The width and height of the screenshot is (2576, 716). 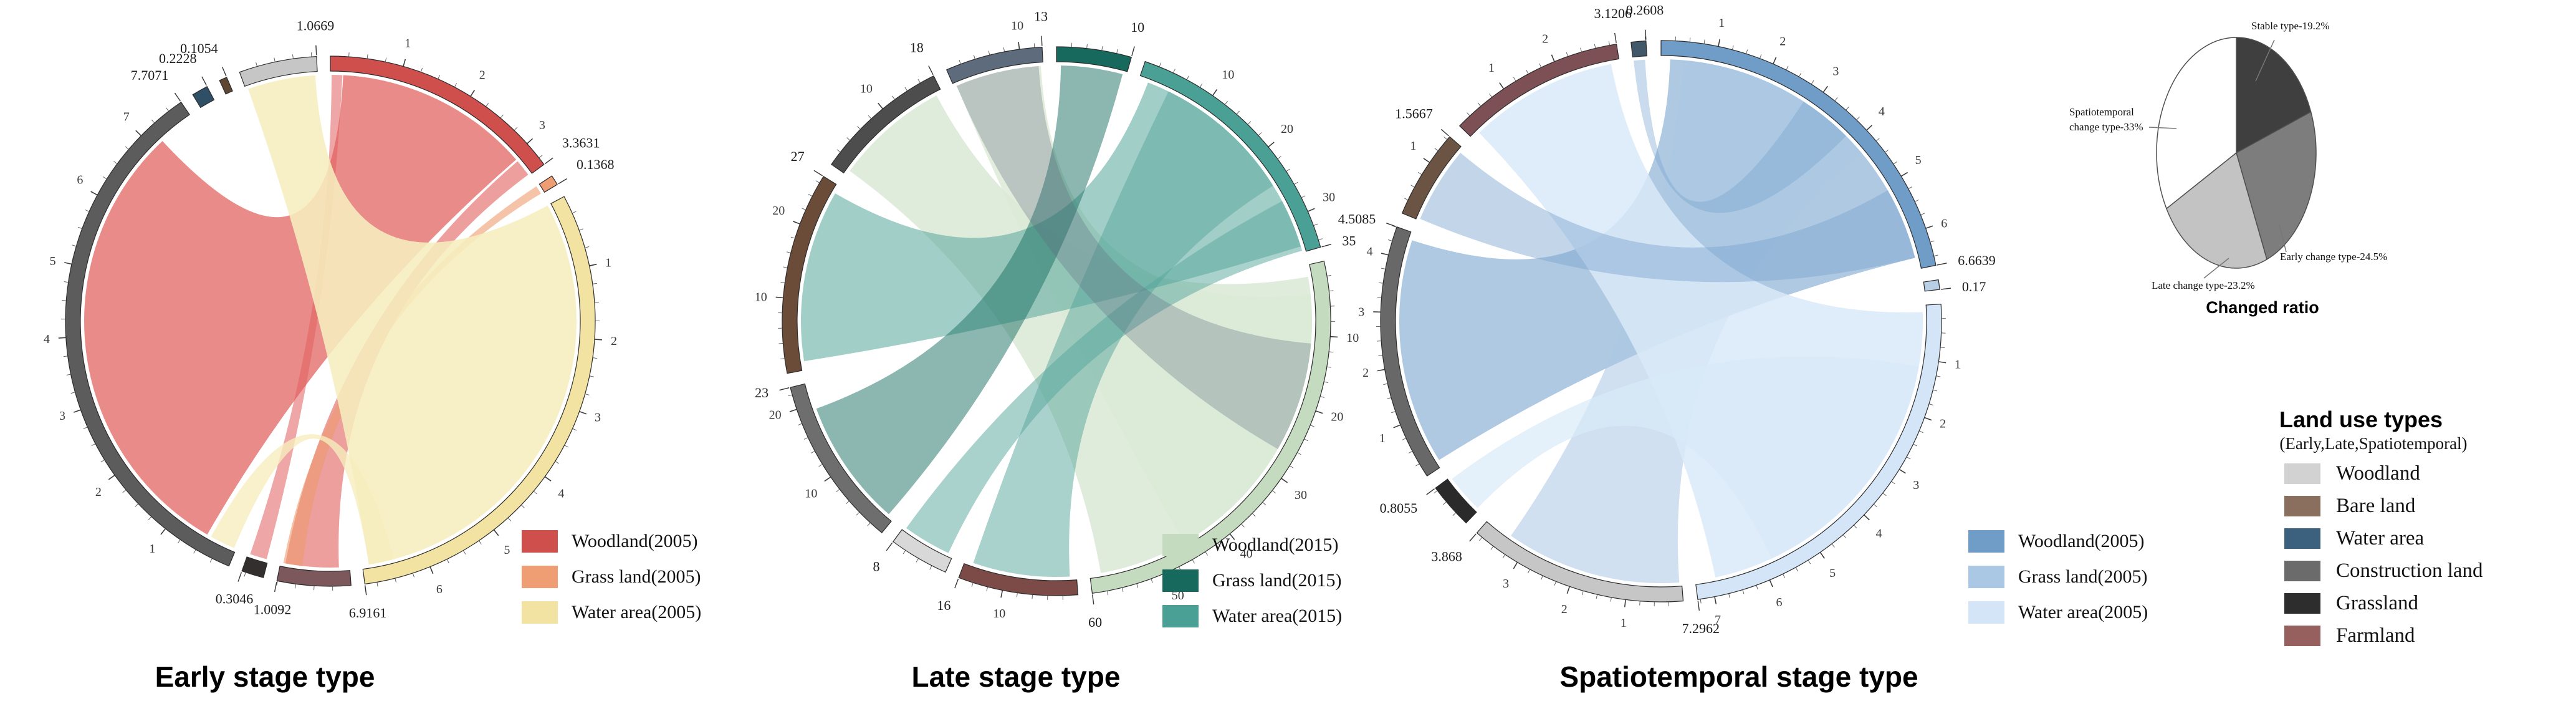 I want to click on land-use-item-bare-land: Bare land, so click(x=2394, y=506).